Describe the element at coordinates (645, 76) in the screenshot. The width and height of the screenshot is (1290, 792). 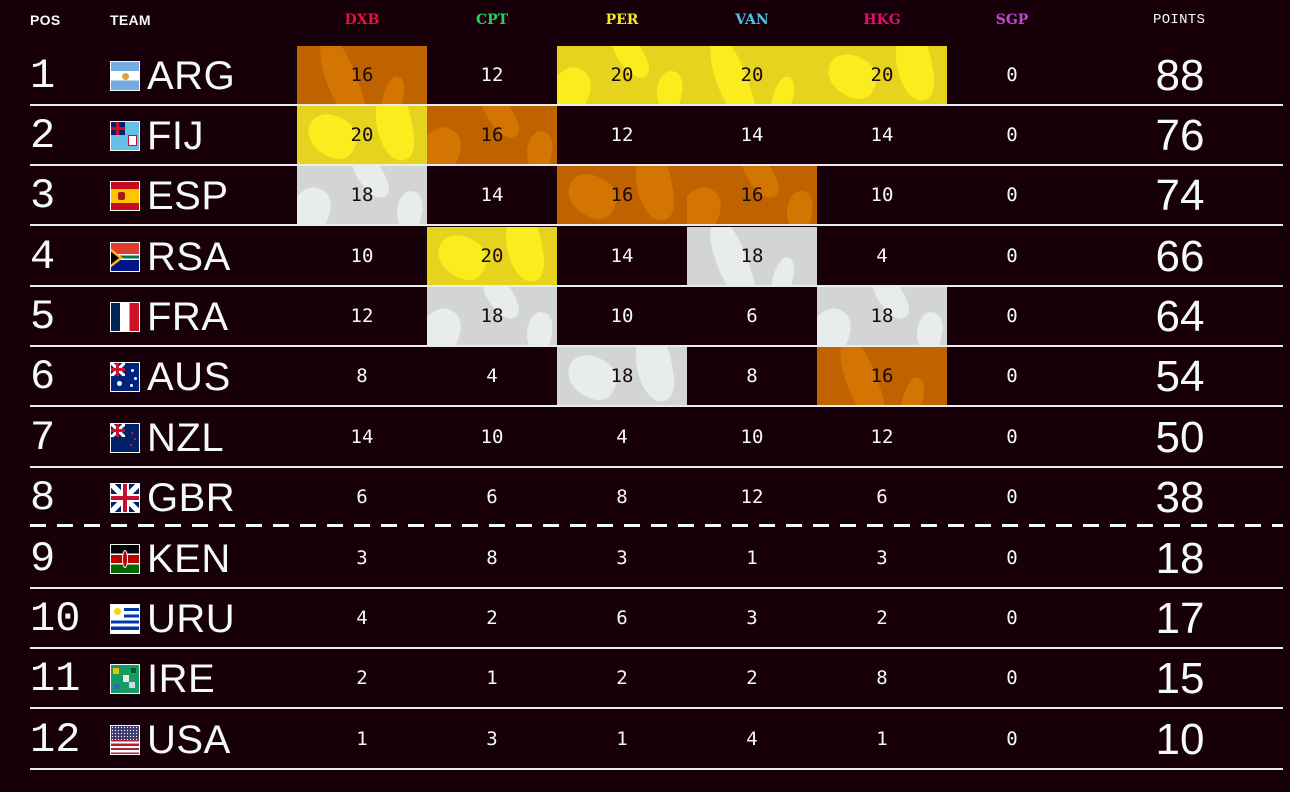
I see `table-row: 1 ARG 16 12 20 20 20 0 88` at that location.